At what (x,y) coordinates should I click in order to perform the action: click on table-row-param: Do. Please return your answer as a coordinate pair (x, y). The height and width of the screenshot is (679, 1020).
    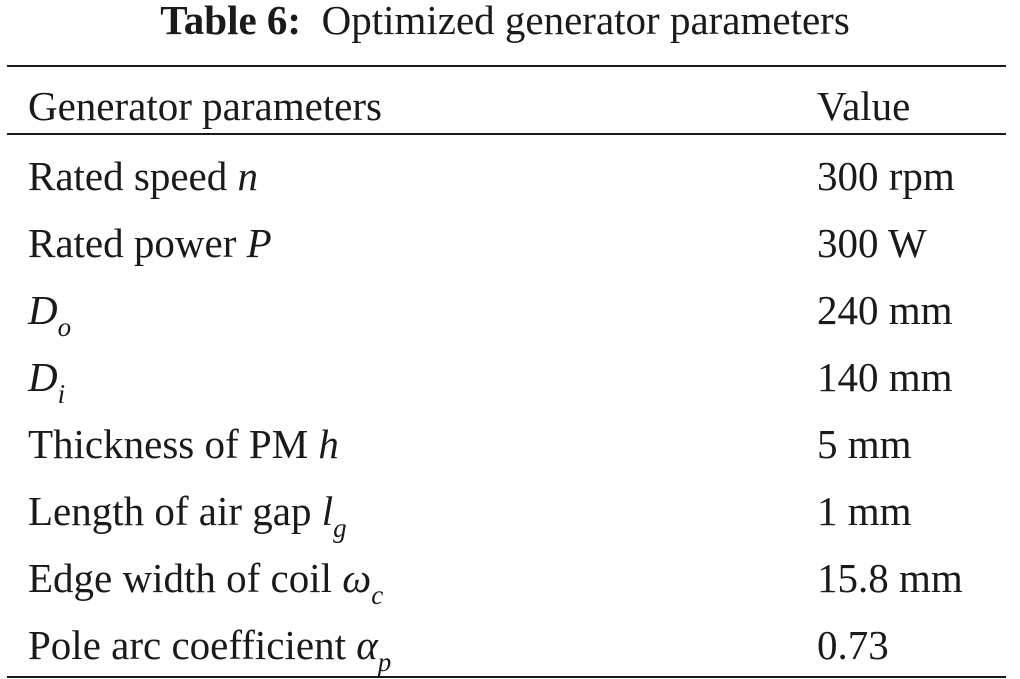
    Looking at the image, I should click on (49, 314).